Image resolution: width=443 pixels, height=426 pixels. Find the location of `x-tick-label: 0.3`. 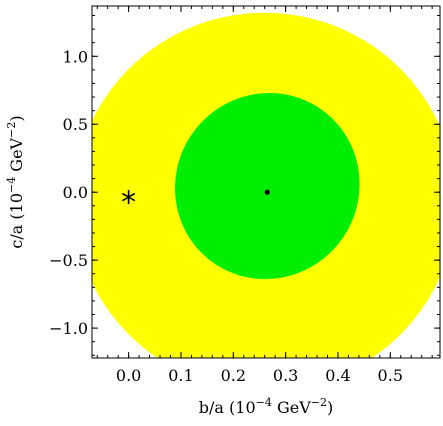

x-tick-label: 0.3 is located at coordinates (285, 375).